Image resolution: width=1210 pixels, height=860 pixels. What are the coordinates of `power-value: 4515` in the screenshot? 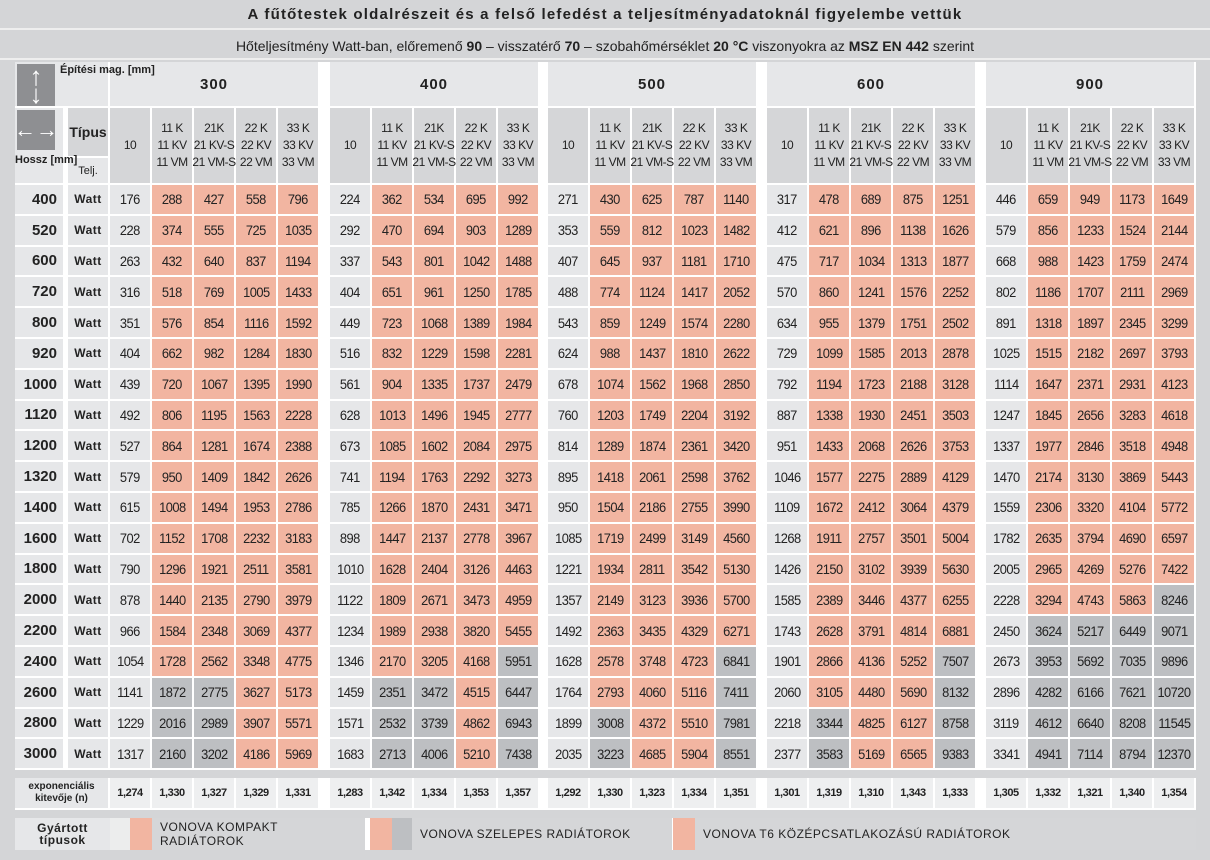 It's located at (476, 692).